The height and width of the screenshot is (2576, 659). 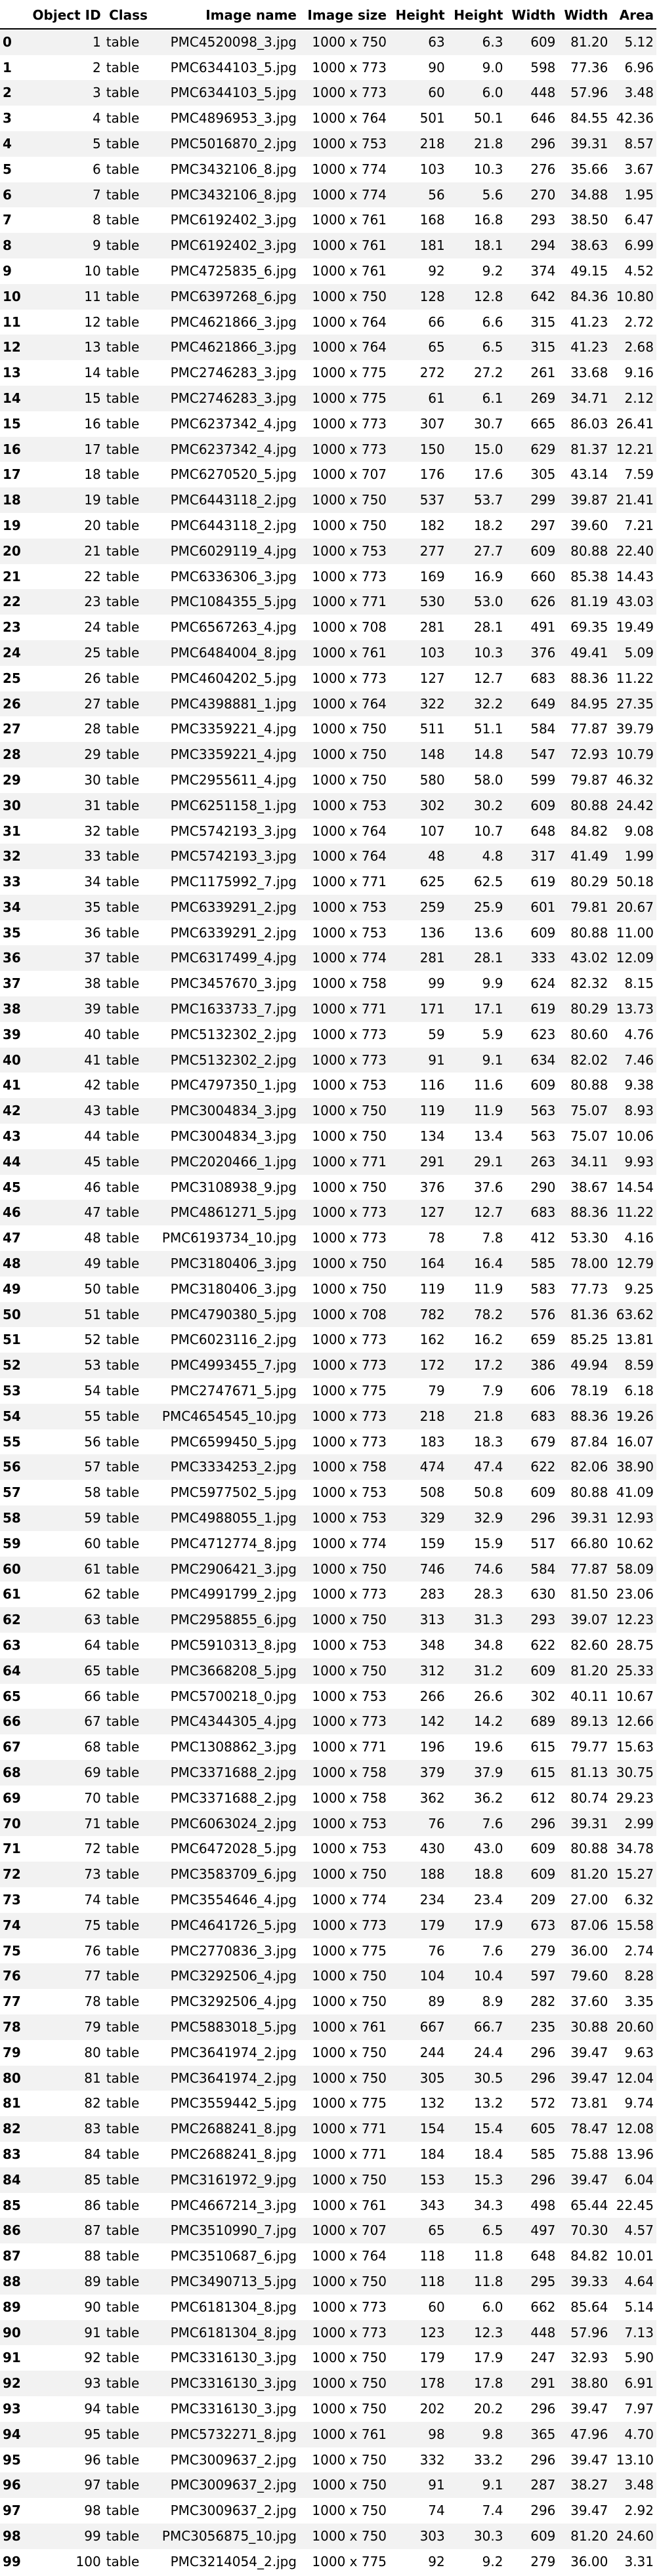 What do you see at coordinates (635, 1416) in the screenshot?
I see `area-cell: 19.26` at bounding box center [635, 1416].